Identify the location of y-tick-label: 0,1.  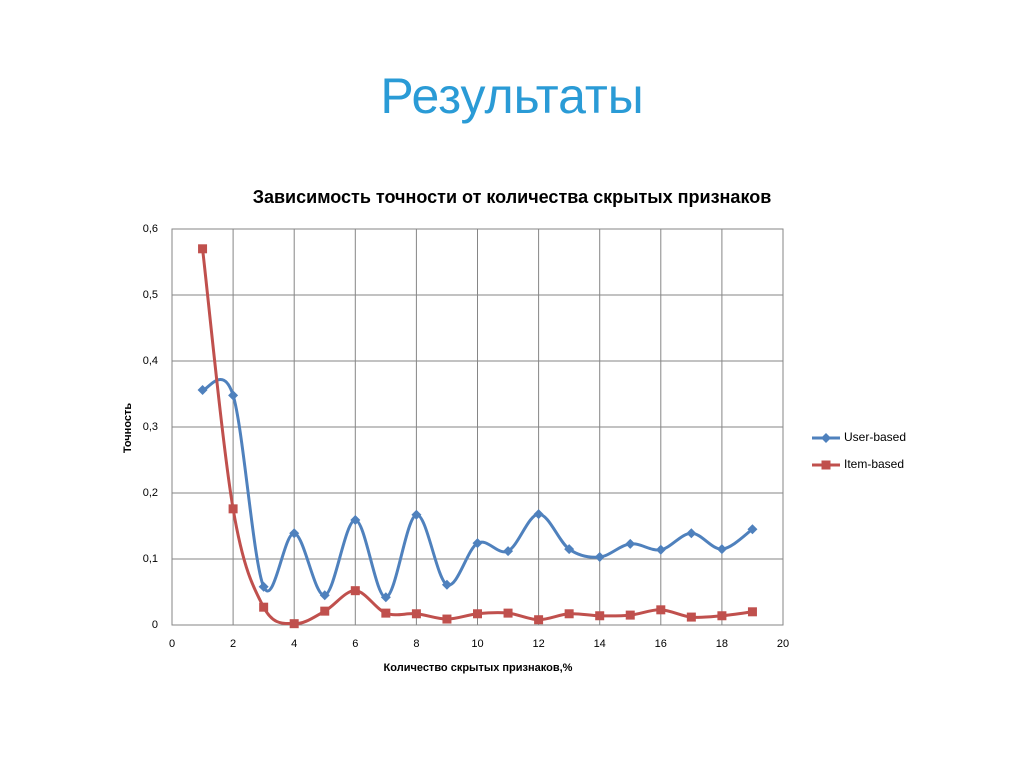
(150, 559).